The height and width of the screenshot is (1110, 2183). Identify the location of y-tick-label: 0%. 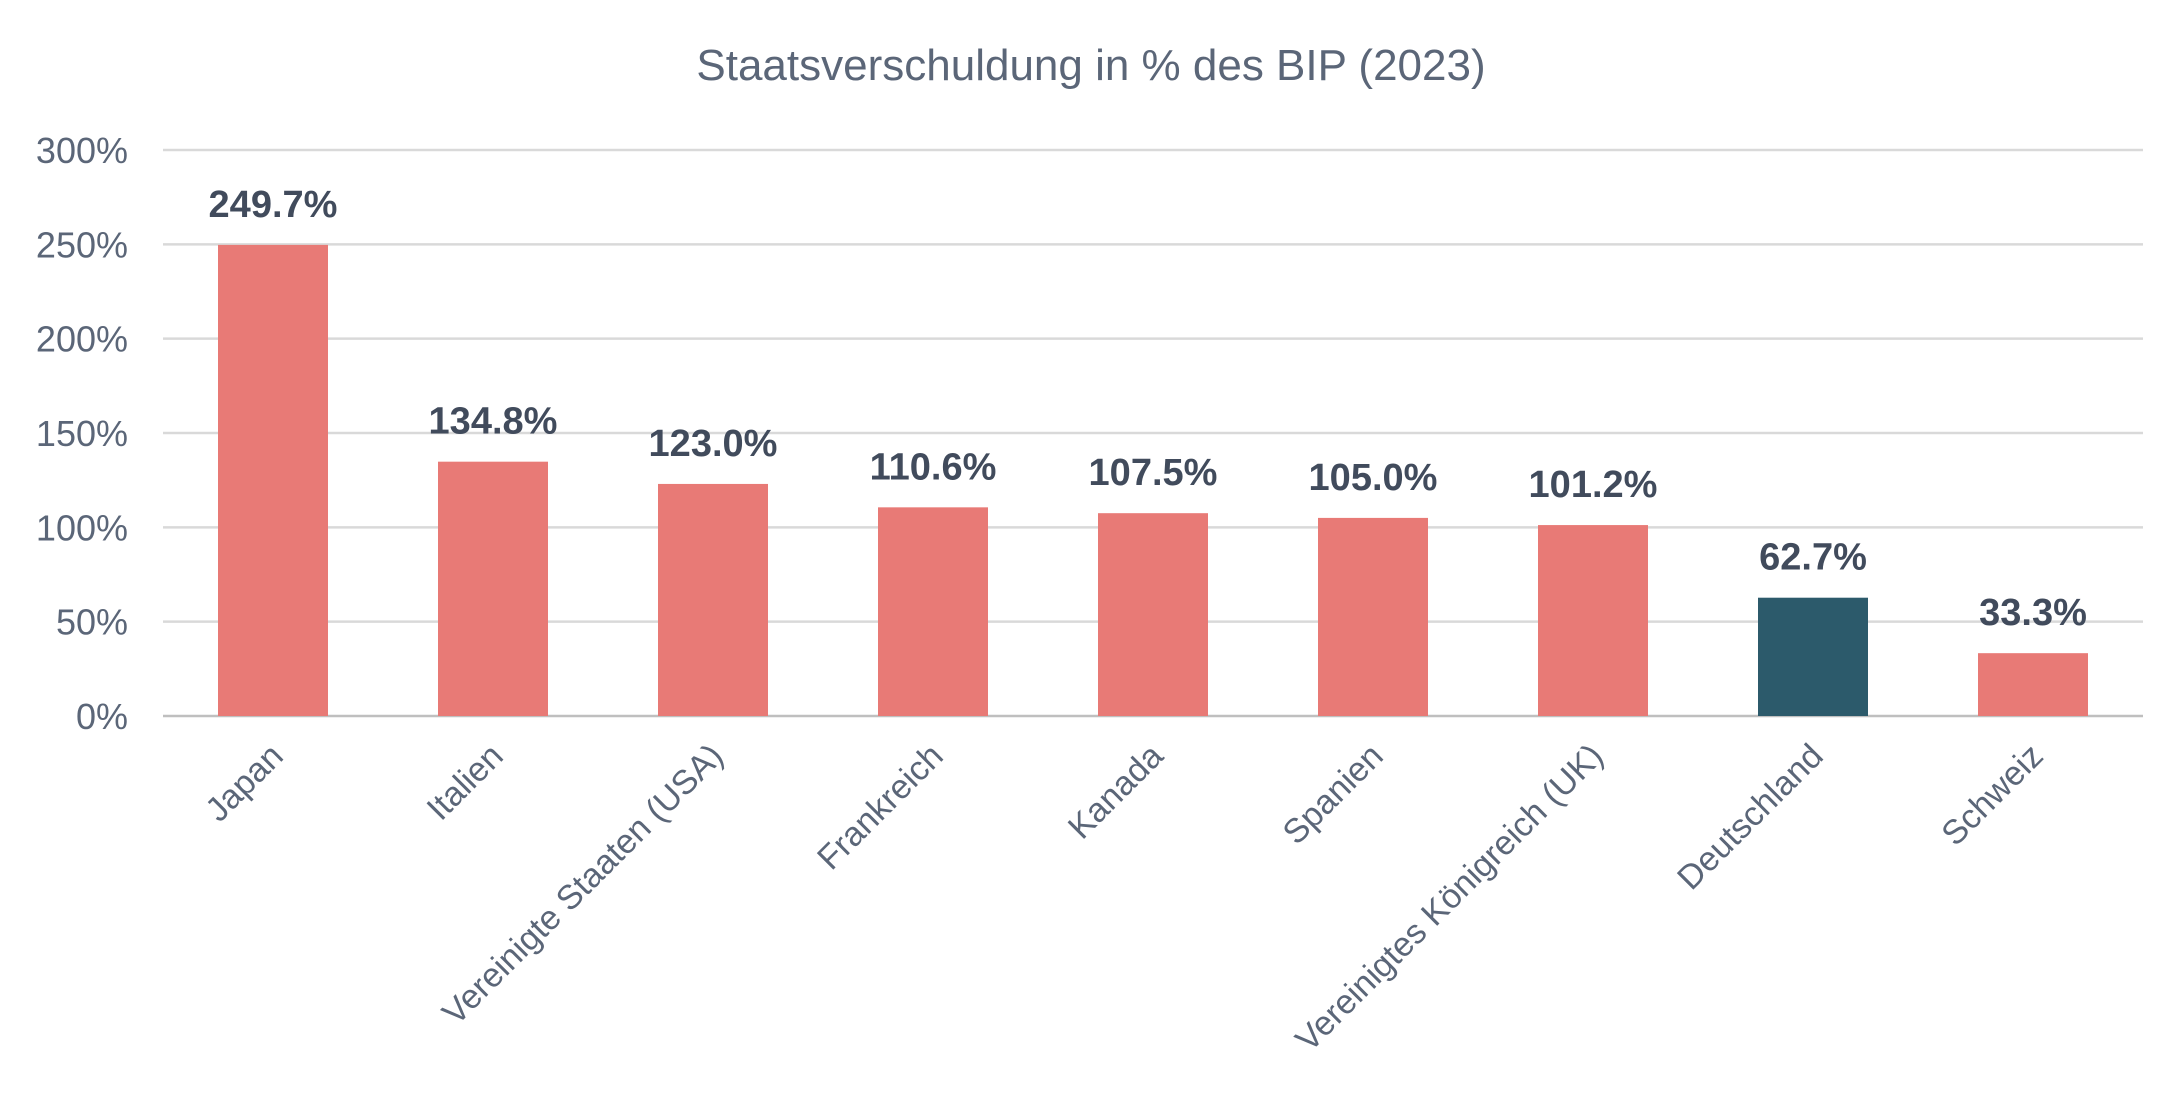
(102, 716).